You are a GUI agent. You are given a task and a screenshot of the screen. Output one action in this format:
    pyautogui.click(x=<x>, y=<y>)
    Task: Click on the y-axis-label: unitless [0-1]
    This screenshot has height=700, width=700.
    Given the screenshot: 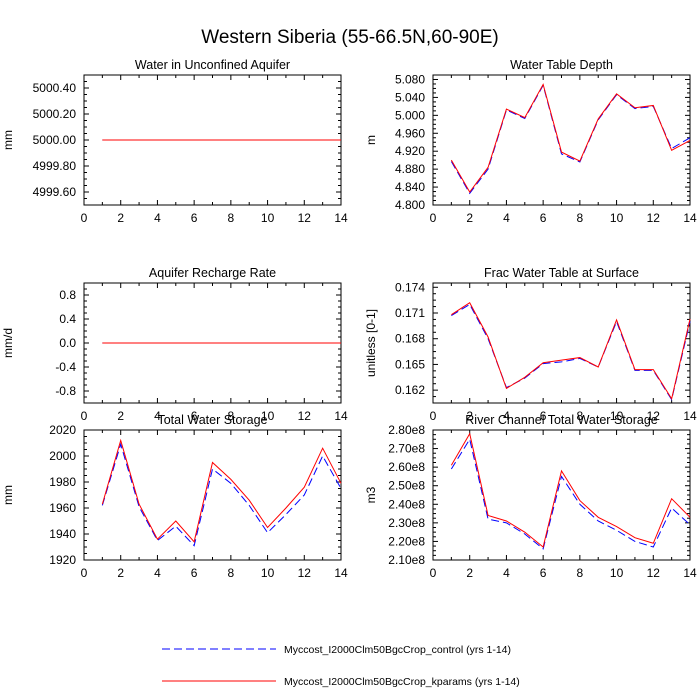 What is the action you would take?
    pyautogui.click(x=371, y=343)
    